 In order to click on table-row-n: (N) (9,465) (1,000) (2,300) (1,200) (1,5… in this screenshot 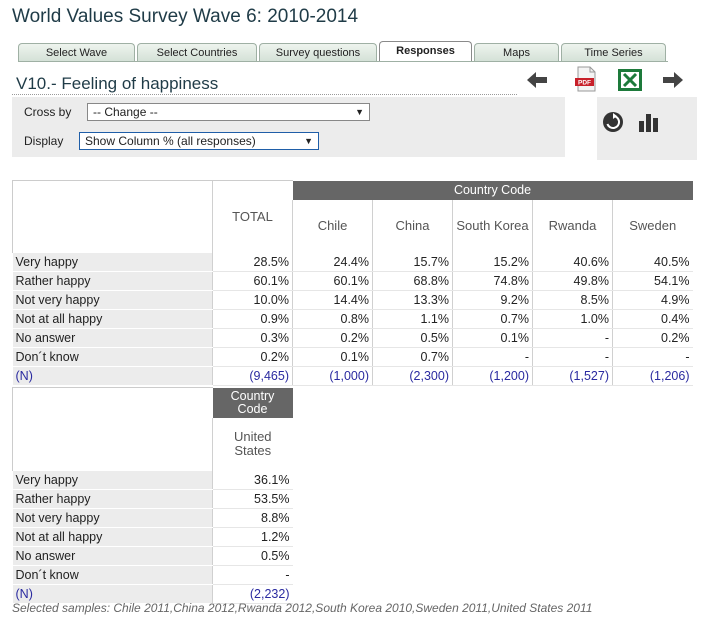, I will do `click(352, 376)`.